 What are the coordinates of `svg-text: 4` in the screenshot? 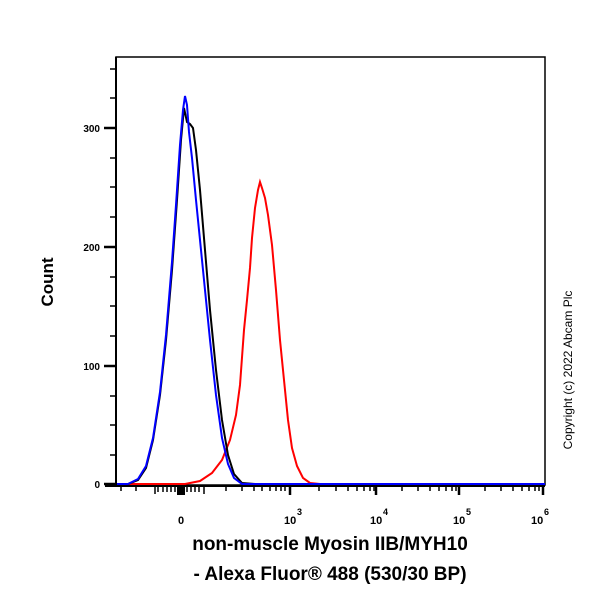 It's located at (385, 512).